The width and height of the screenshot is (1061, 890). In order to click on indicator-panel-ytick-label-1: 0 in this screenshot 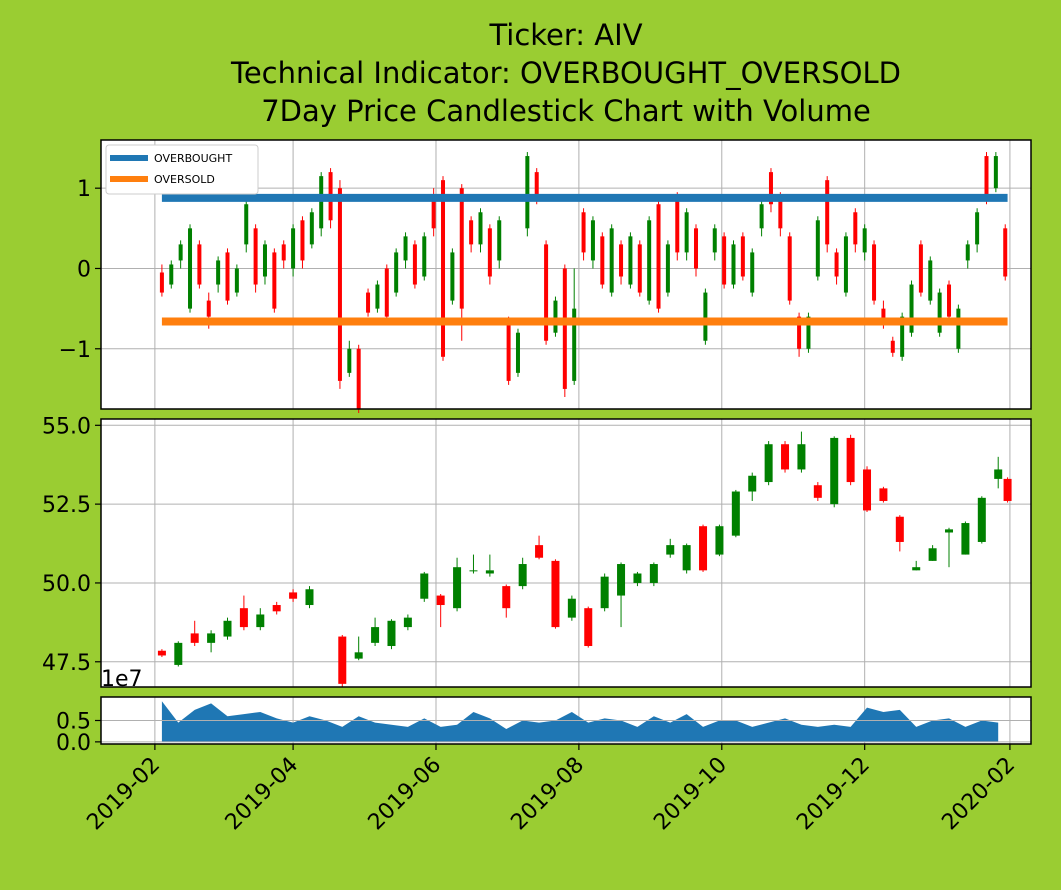, I will do `click(84, 269)`.